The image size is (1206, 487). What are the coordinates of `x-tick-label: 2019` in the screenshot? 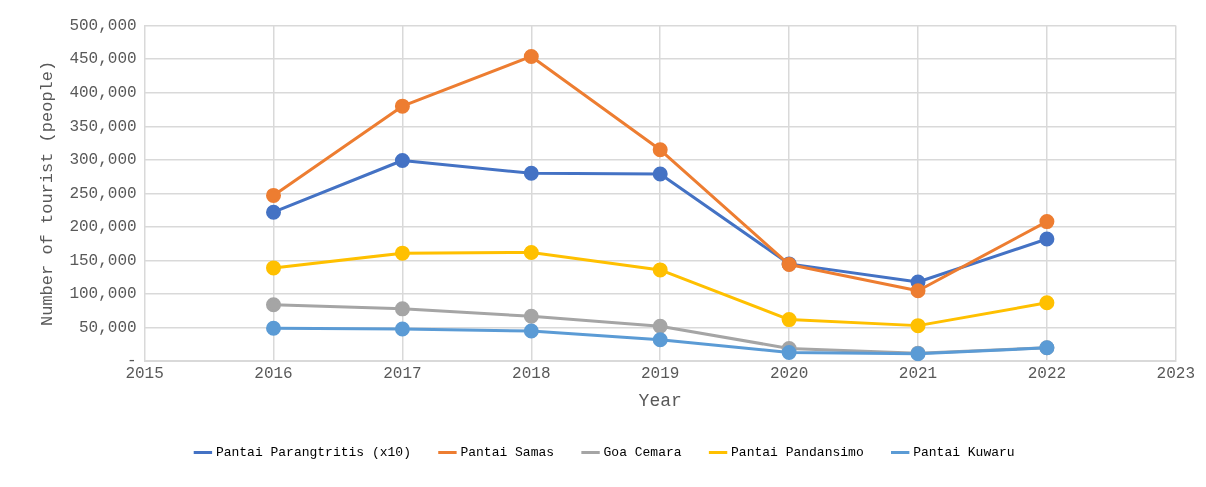 It's located at (660, 374).